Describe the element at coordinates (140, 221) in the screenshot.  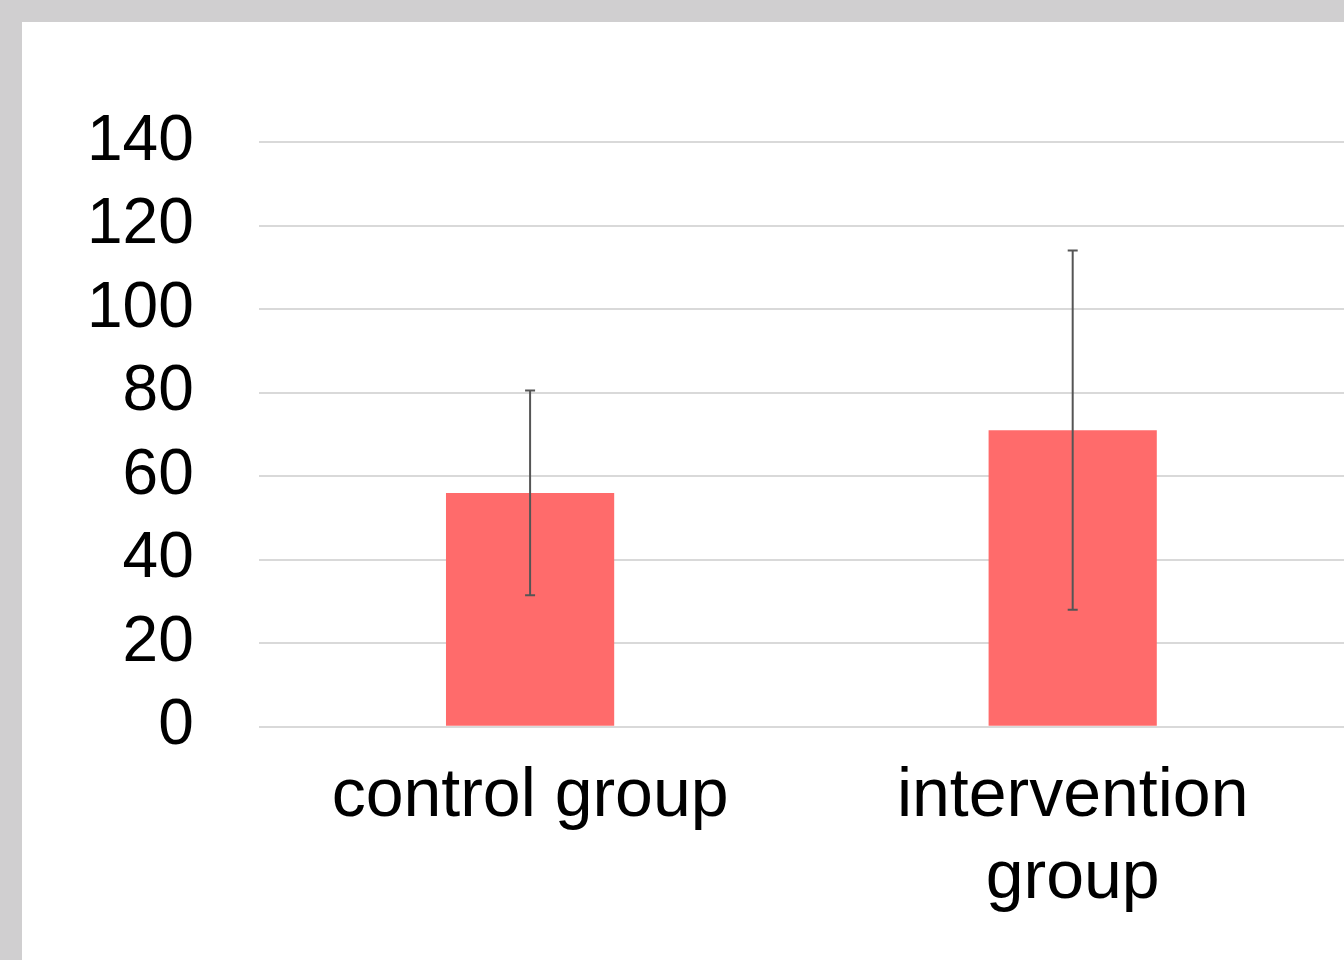
I see `y-tick-label: 120` at that location.